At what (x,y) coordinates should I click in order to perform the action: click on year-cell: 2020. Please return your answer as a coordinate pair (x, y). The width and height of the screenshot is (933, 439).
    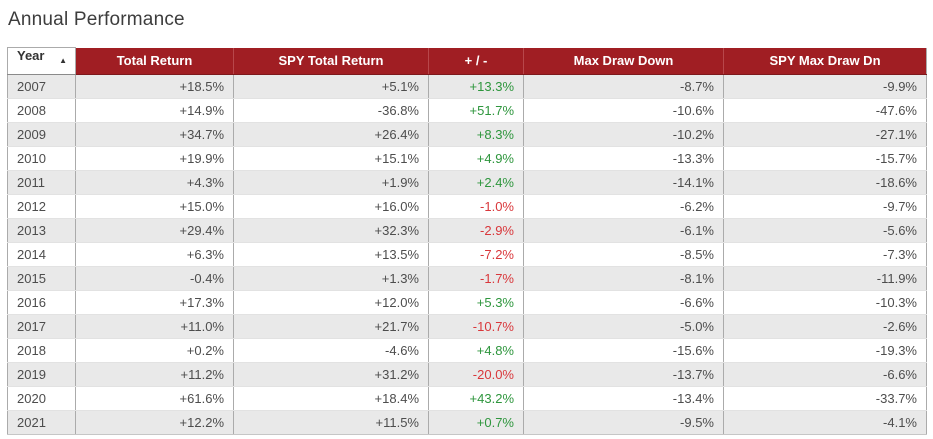
    Looking at the image, I should click on (41, 398).